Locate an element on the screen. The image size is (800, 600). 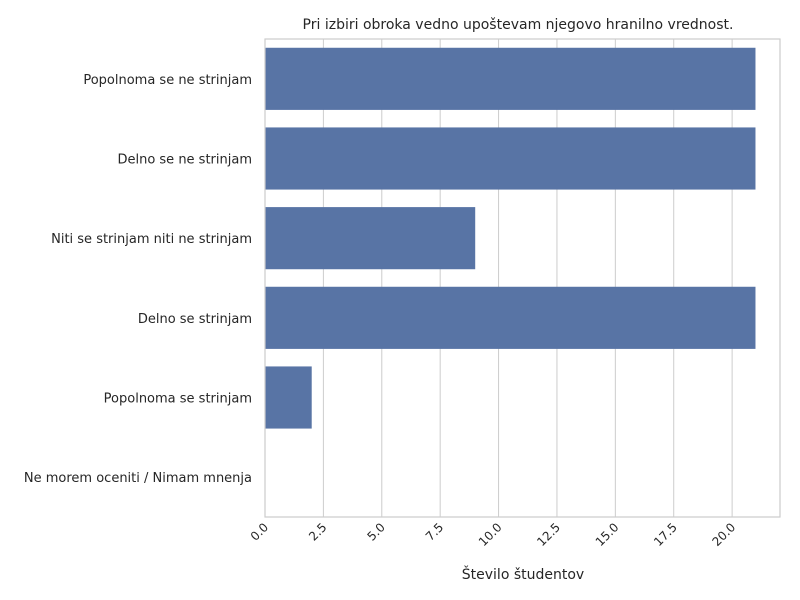
category-label: Delno se ne strinjam is located at coordinates (184, 160).